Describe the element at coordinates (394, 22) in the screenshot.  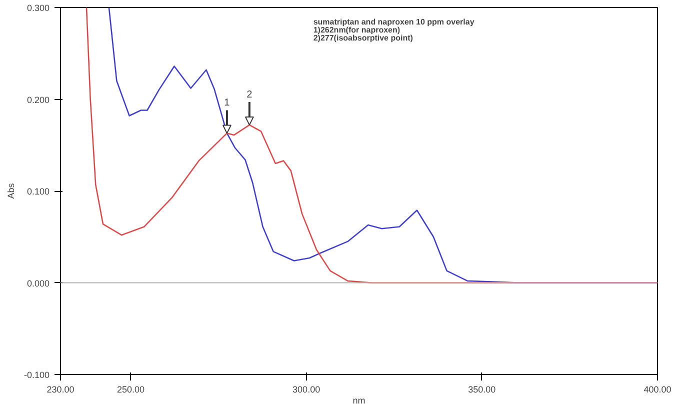
I see `annotation: sumatriptan and naproxen 10 ppm overlay` at that location.